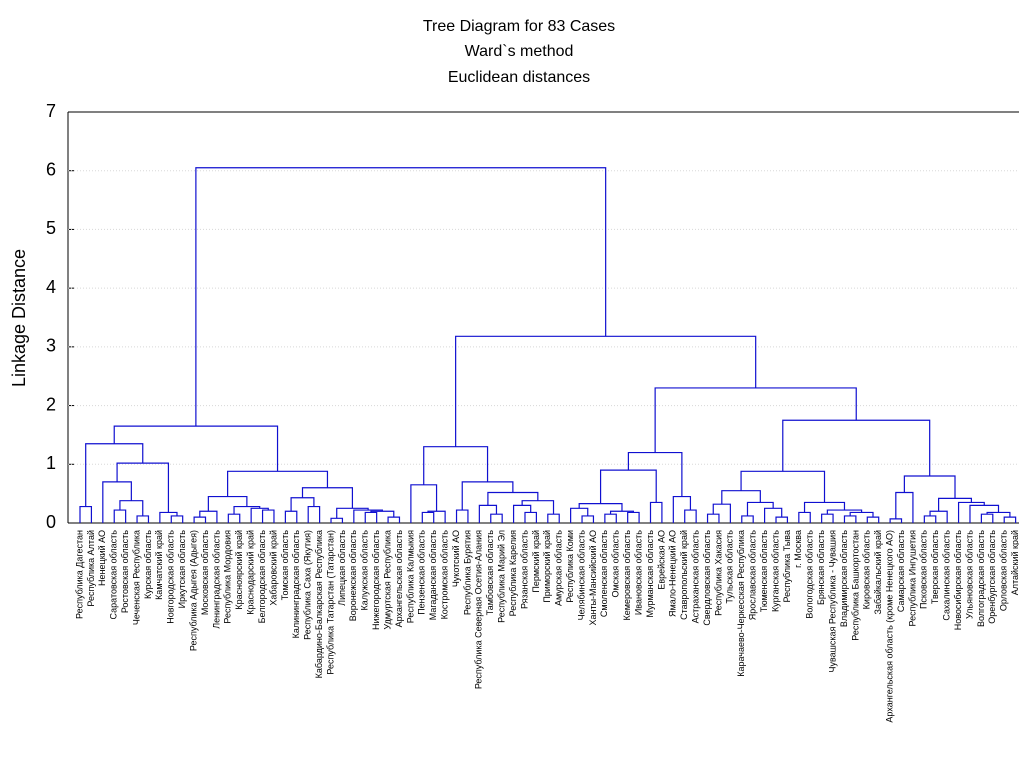  I want to click on leaf-label: Республика Калмыкия, so click(410, 576).